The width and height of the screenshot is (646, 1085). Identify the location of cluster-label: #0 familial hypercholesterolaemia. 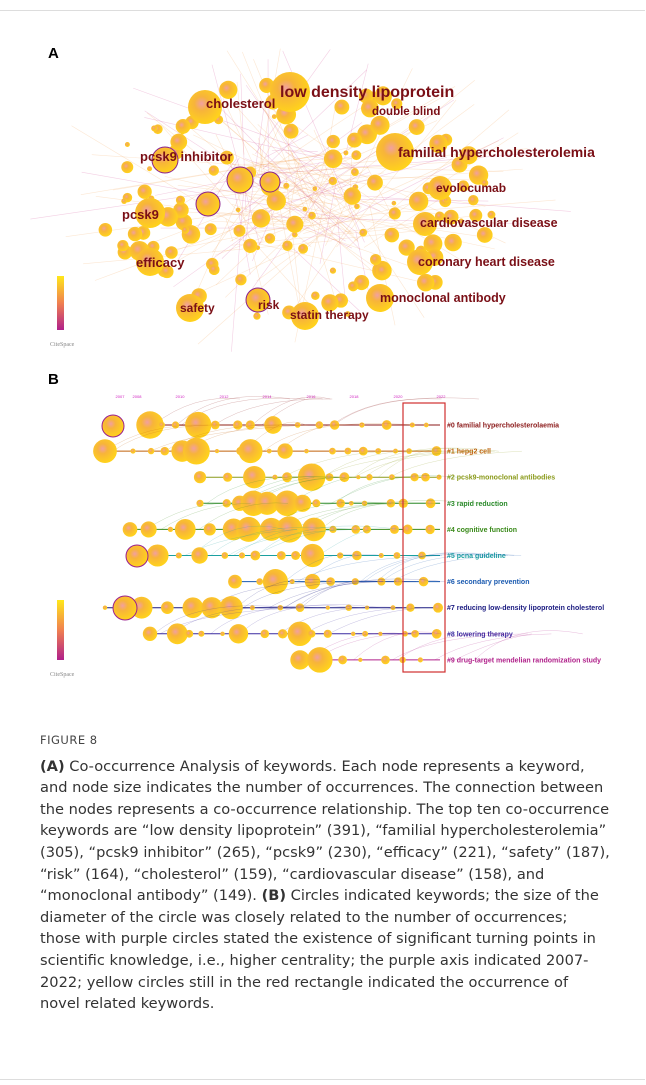
(503, 426).